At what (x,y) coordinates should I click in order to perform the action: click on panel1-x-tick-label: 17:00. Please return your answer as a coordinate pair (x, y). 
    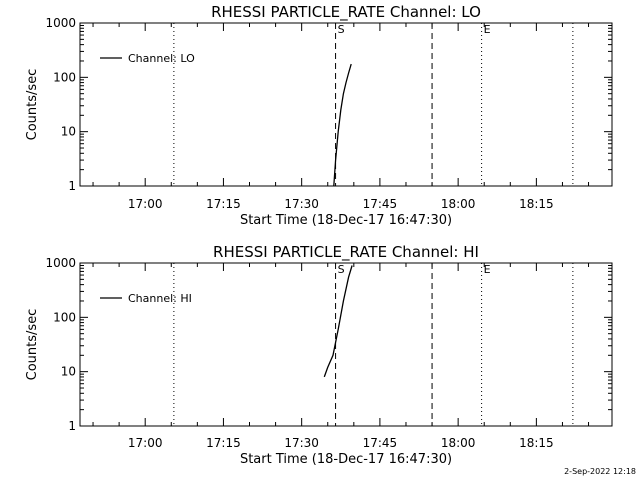
    Looking at the image, I should click on (145, 204).